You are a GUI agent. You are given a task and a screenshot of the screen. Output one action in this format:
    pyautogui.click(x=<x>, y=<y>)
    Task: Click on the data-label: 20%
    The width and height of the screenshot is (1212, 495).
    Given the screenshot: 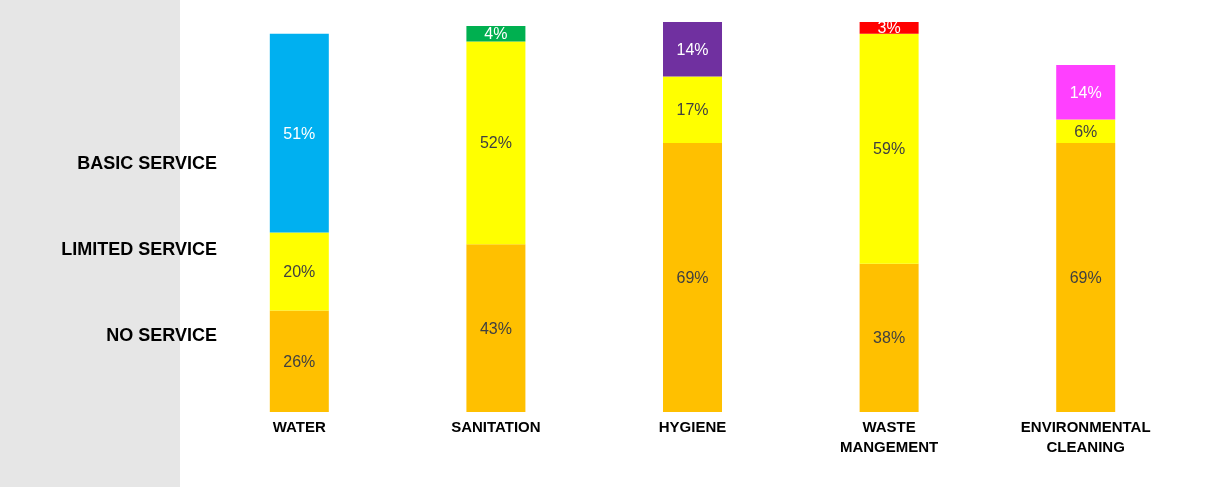 What is the action you would take?
    pyautogui.click(x=299, y=272)
    